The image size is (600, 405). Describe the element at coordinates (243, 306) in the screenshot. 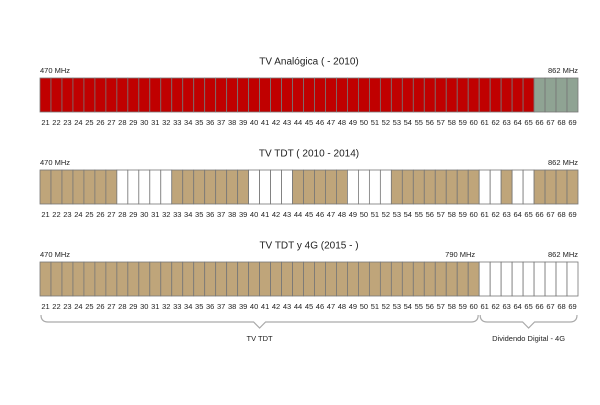

I see `channel-number: 39` at that location.